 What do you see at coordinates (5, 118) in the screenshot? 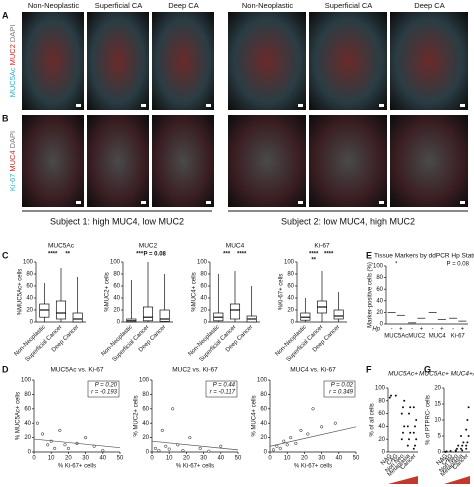
I see `panel-label: B` at bounding box center [5, 118].